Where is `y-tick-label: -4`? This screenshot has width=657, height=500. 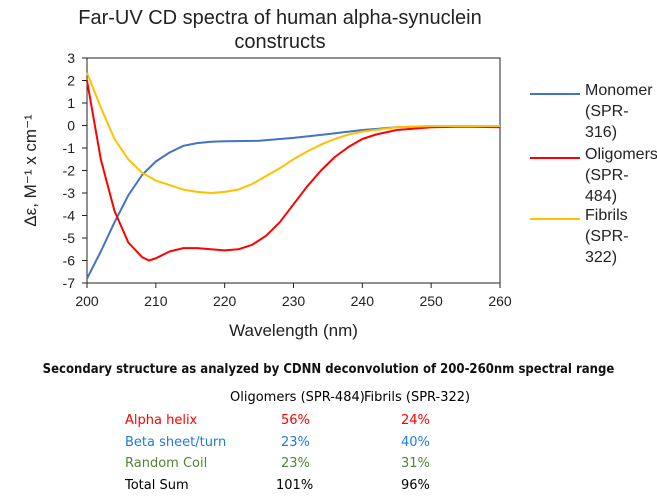 y-tick-label: -4 is located at coordinates (69, 216).